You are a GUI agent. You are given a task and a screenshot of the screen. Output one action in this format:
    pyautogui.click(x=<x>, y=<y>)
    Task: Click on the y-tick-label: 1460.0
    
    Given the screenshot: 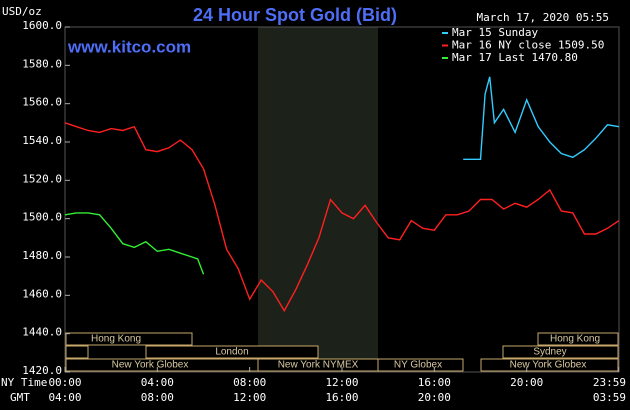 What is the action you would take?
    pyautogui.click(x=42, y=293)
    